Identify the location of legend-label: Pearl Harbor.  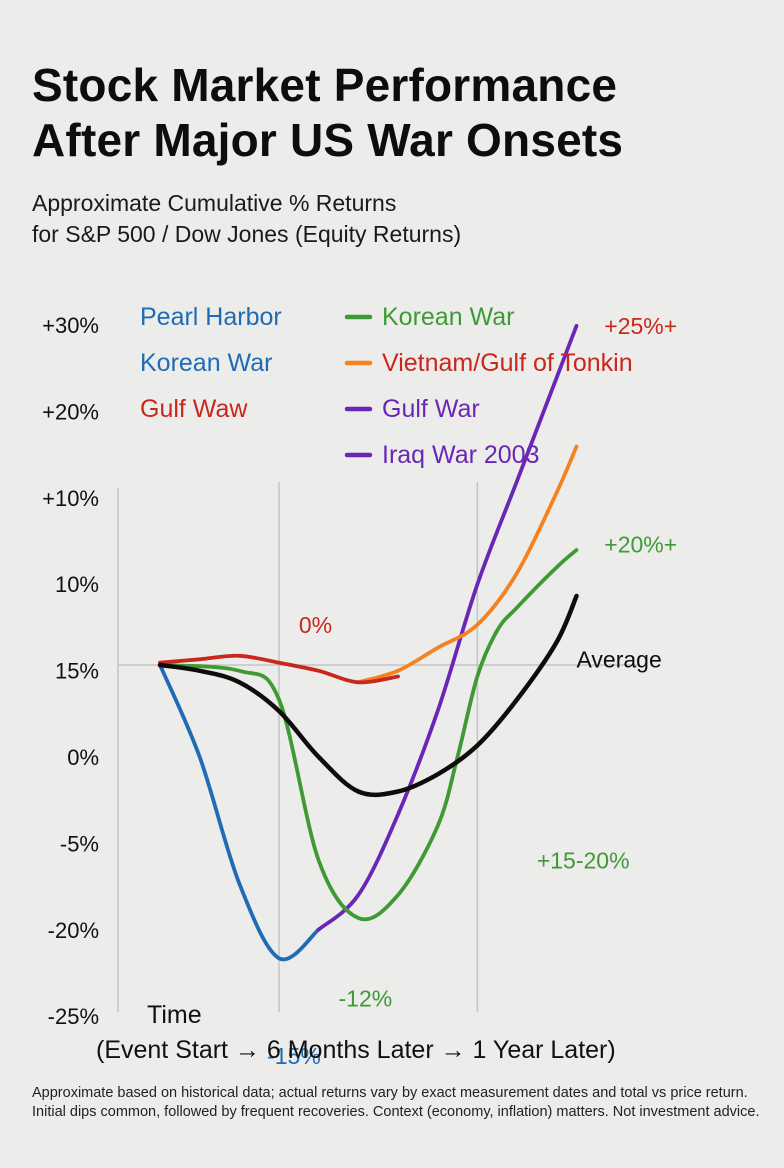
(211, 317).